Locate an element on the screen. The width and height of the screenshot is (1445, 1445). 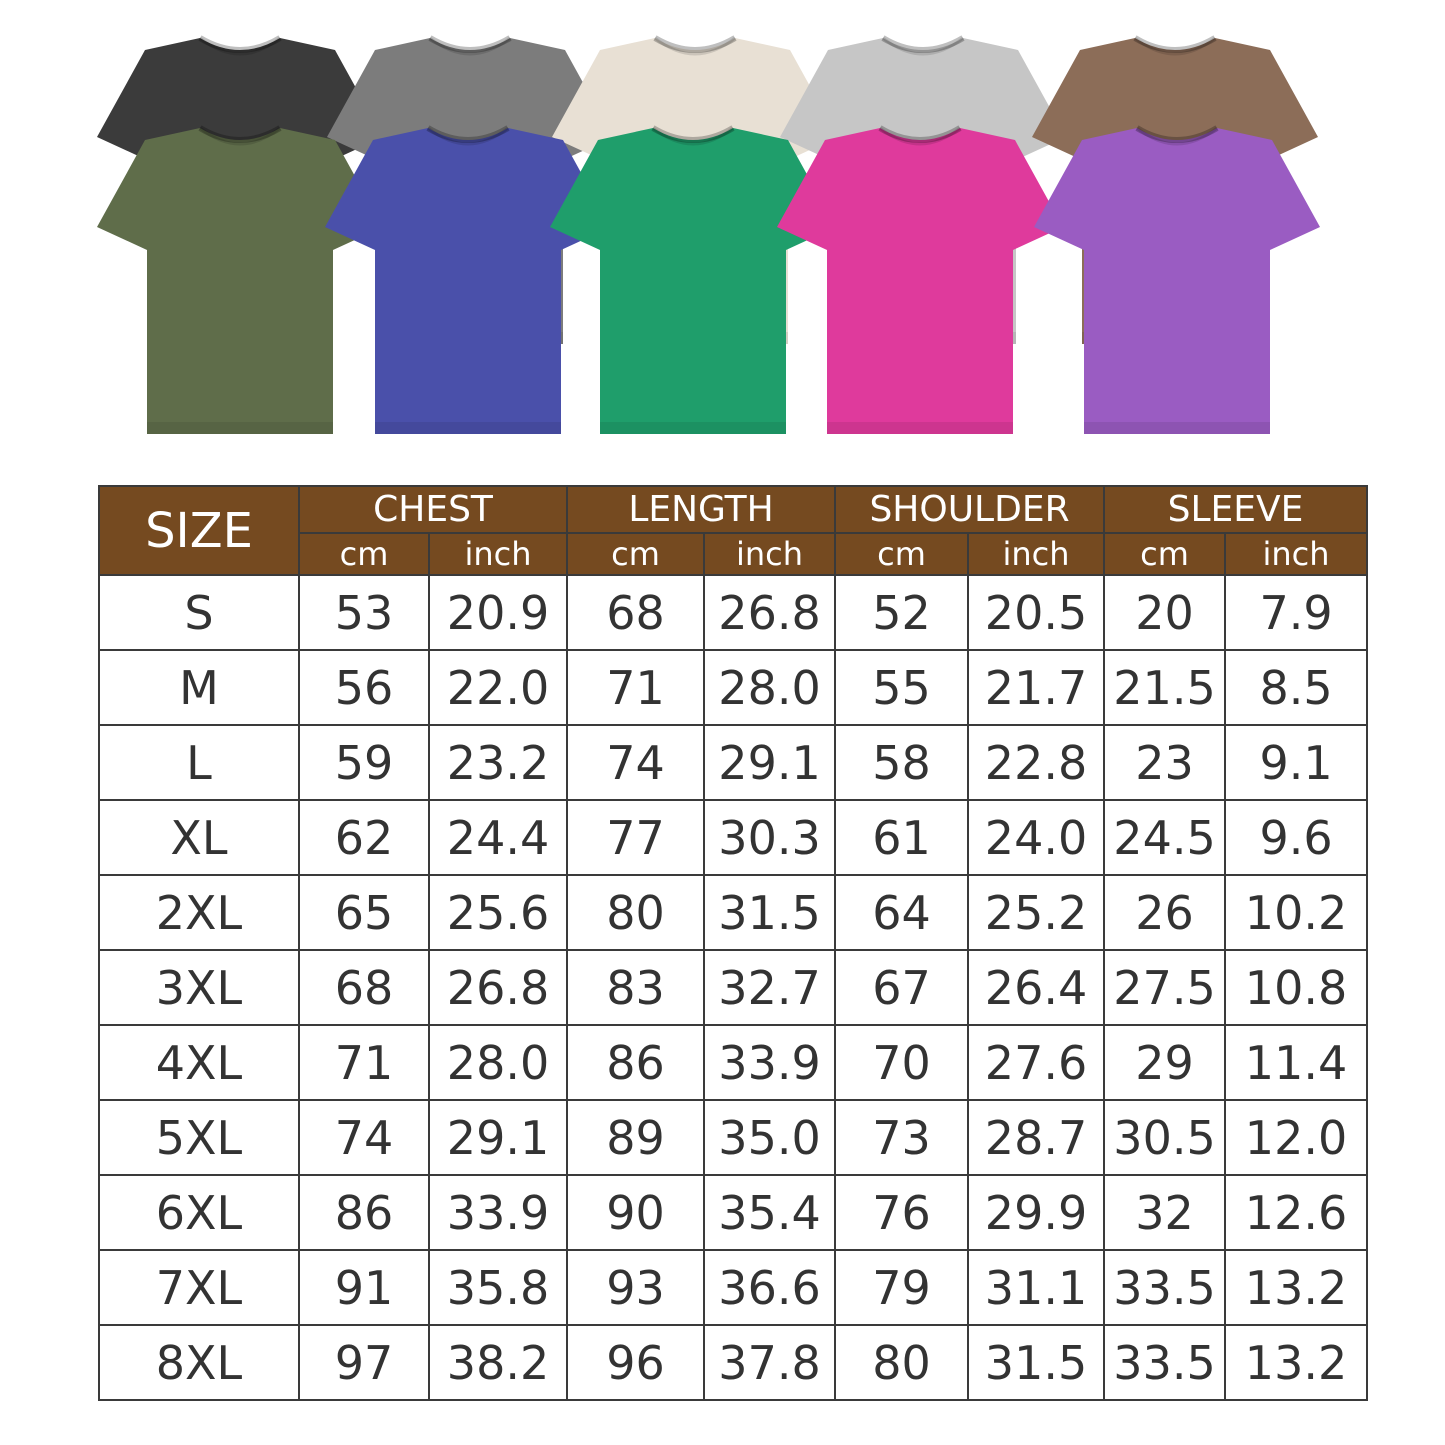
length-inch-cell: 32.7 is located at coordinates (770, 987).